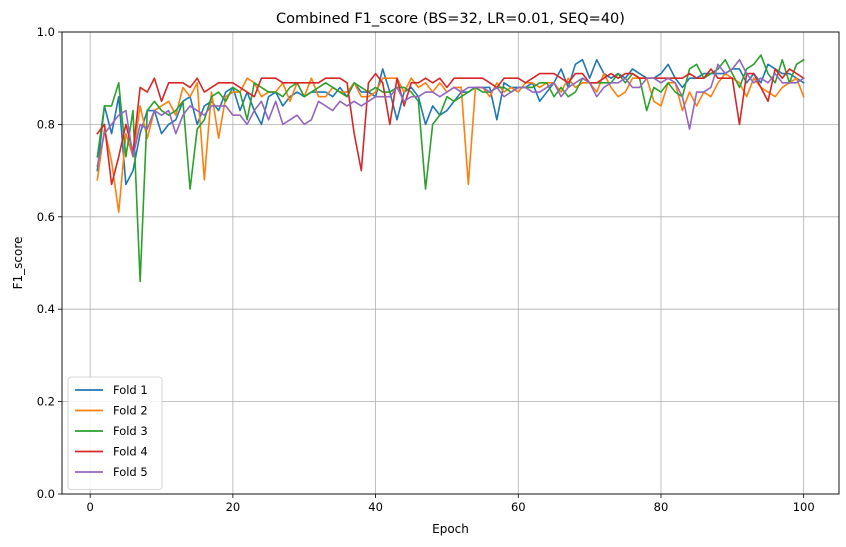 The image size is (846, 547). I want to click on legend-label-fold-1: Fold 1, so click(130, 390).